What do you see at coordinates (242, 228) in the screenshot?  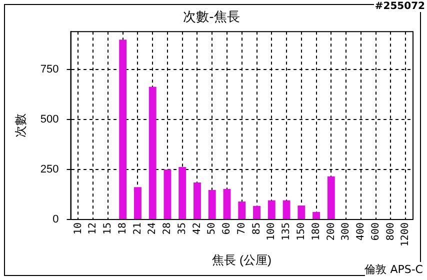 I see `x-tick-label: 70` at bounding box center [242, 228].